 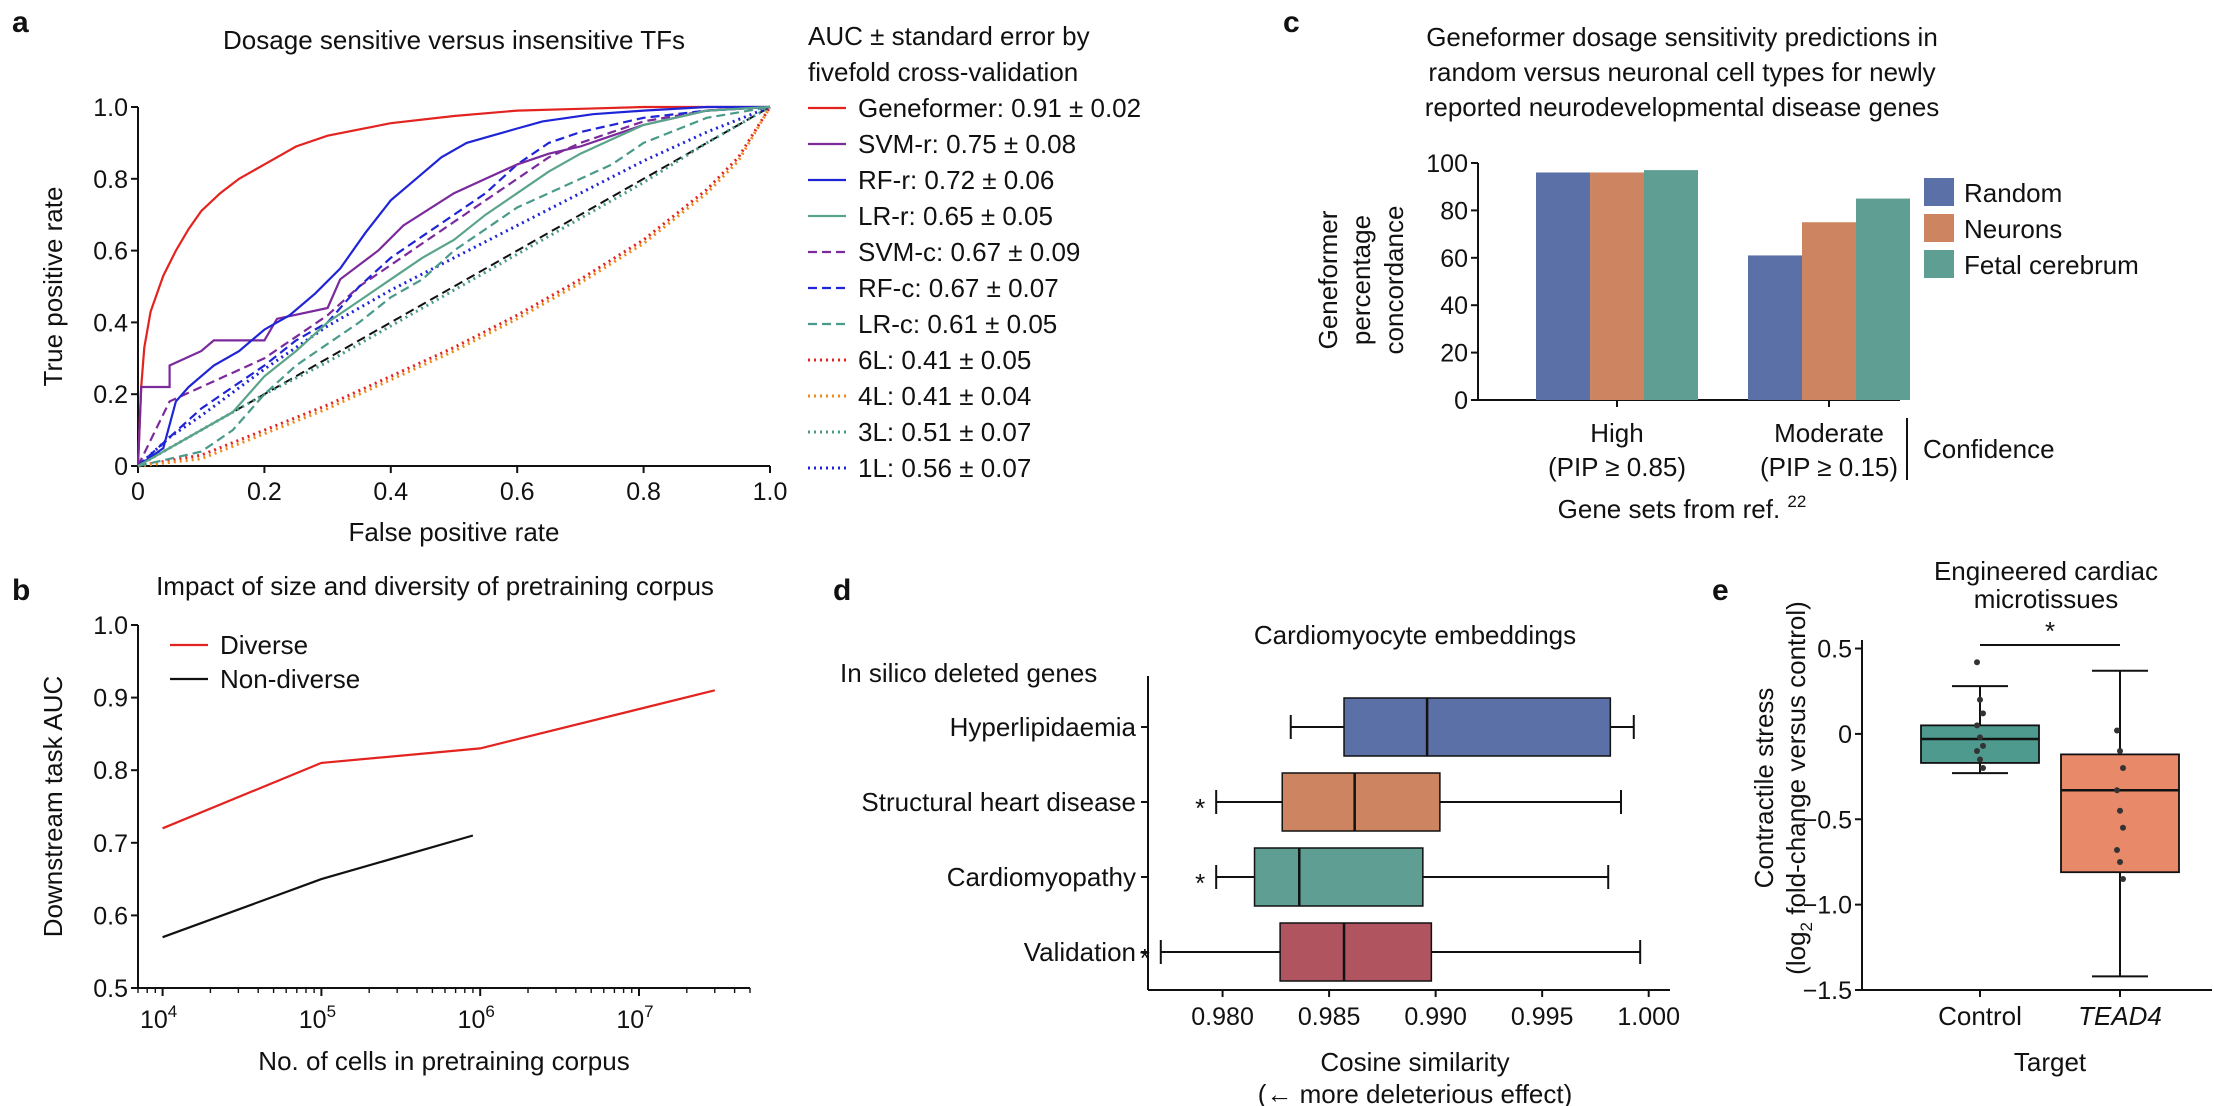 I want to click on y-axis-label: Geneformer, so click(x=1328, y=279).